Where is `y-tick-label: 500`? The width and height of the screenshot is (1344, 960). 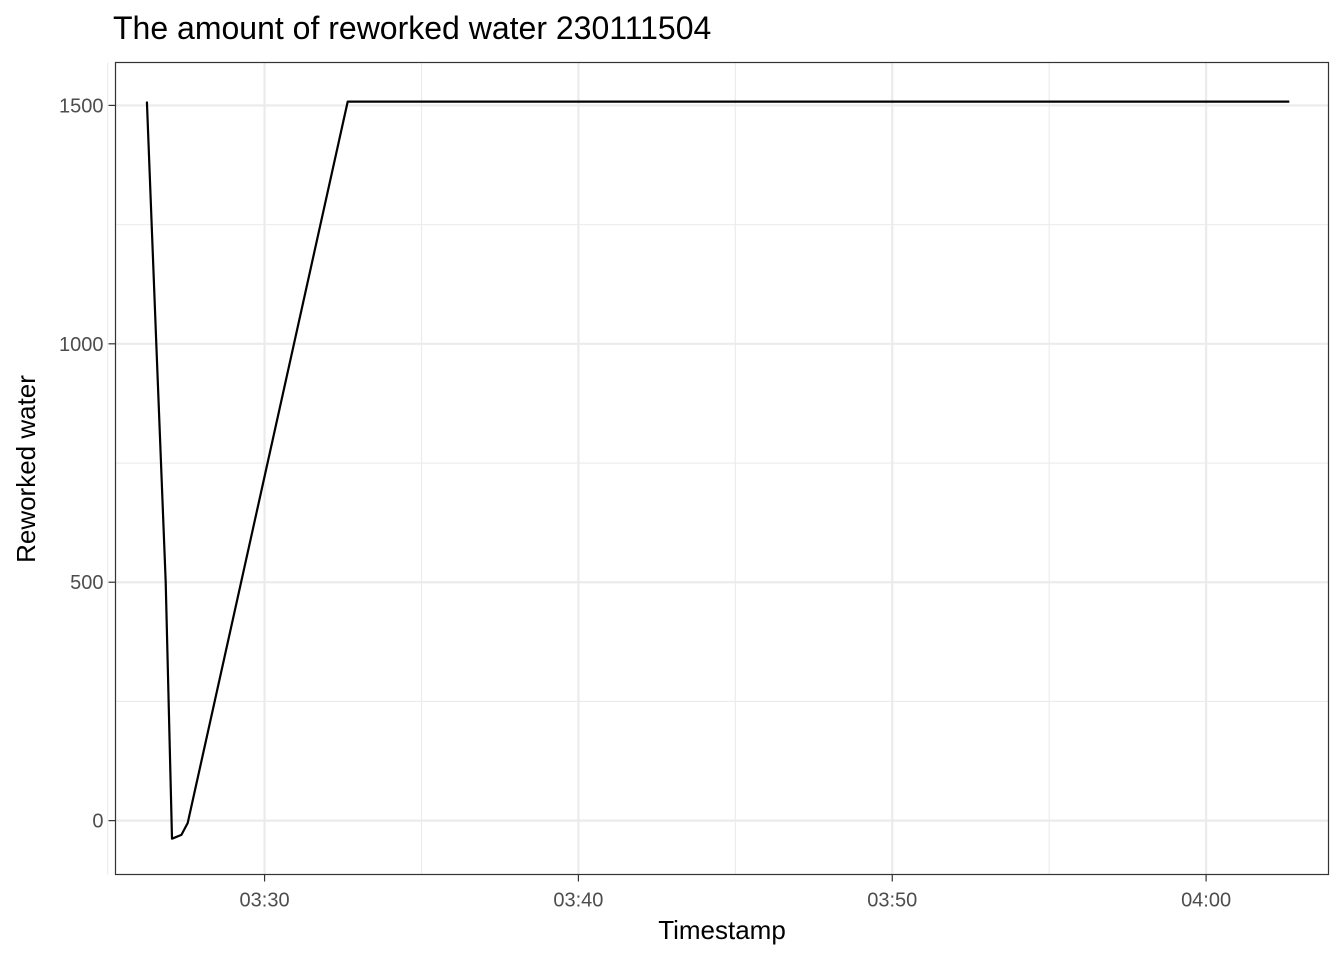
y-tick-label: 500 is located at coordinates (86, 583).